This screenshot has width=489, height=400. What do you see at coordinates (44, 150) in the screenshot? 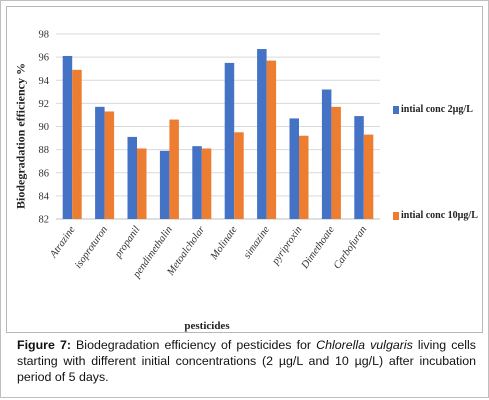
I see `y-tick-label-88: 88` at bounding box center [44, 150].